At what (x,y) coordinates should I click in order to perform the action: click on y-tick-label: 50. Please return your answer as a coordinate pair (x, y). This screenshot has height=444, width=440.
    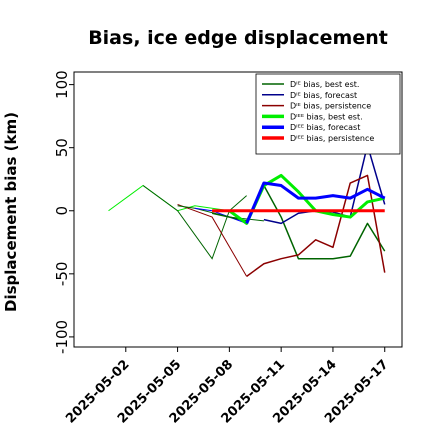
    Looking at the image, I should click on (62, 147).